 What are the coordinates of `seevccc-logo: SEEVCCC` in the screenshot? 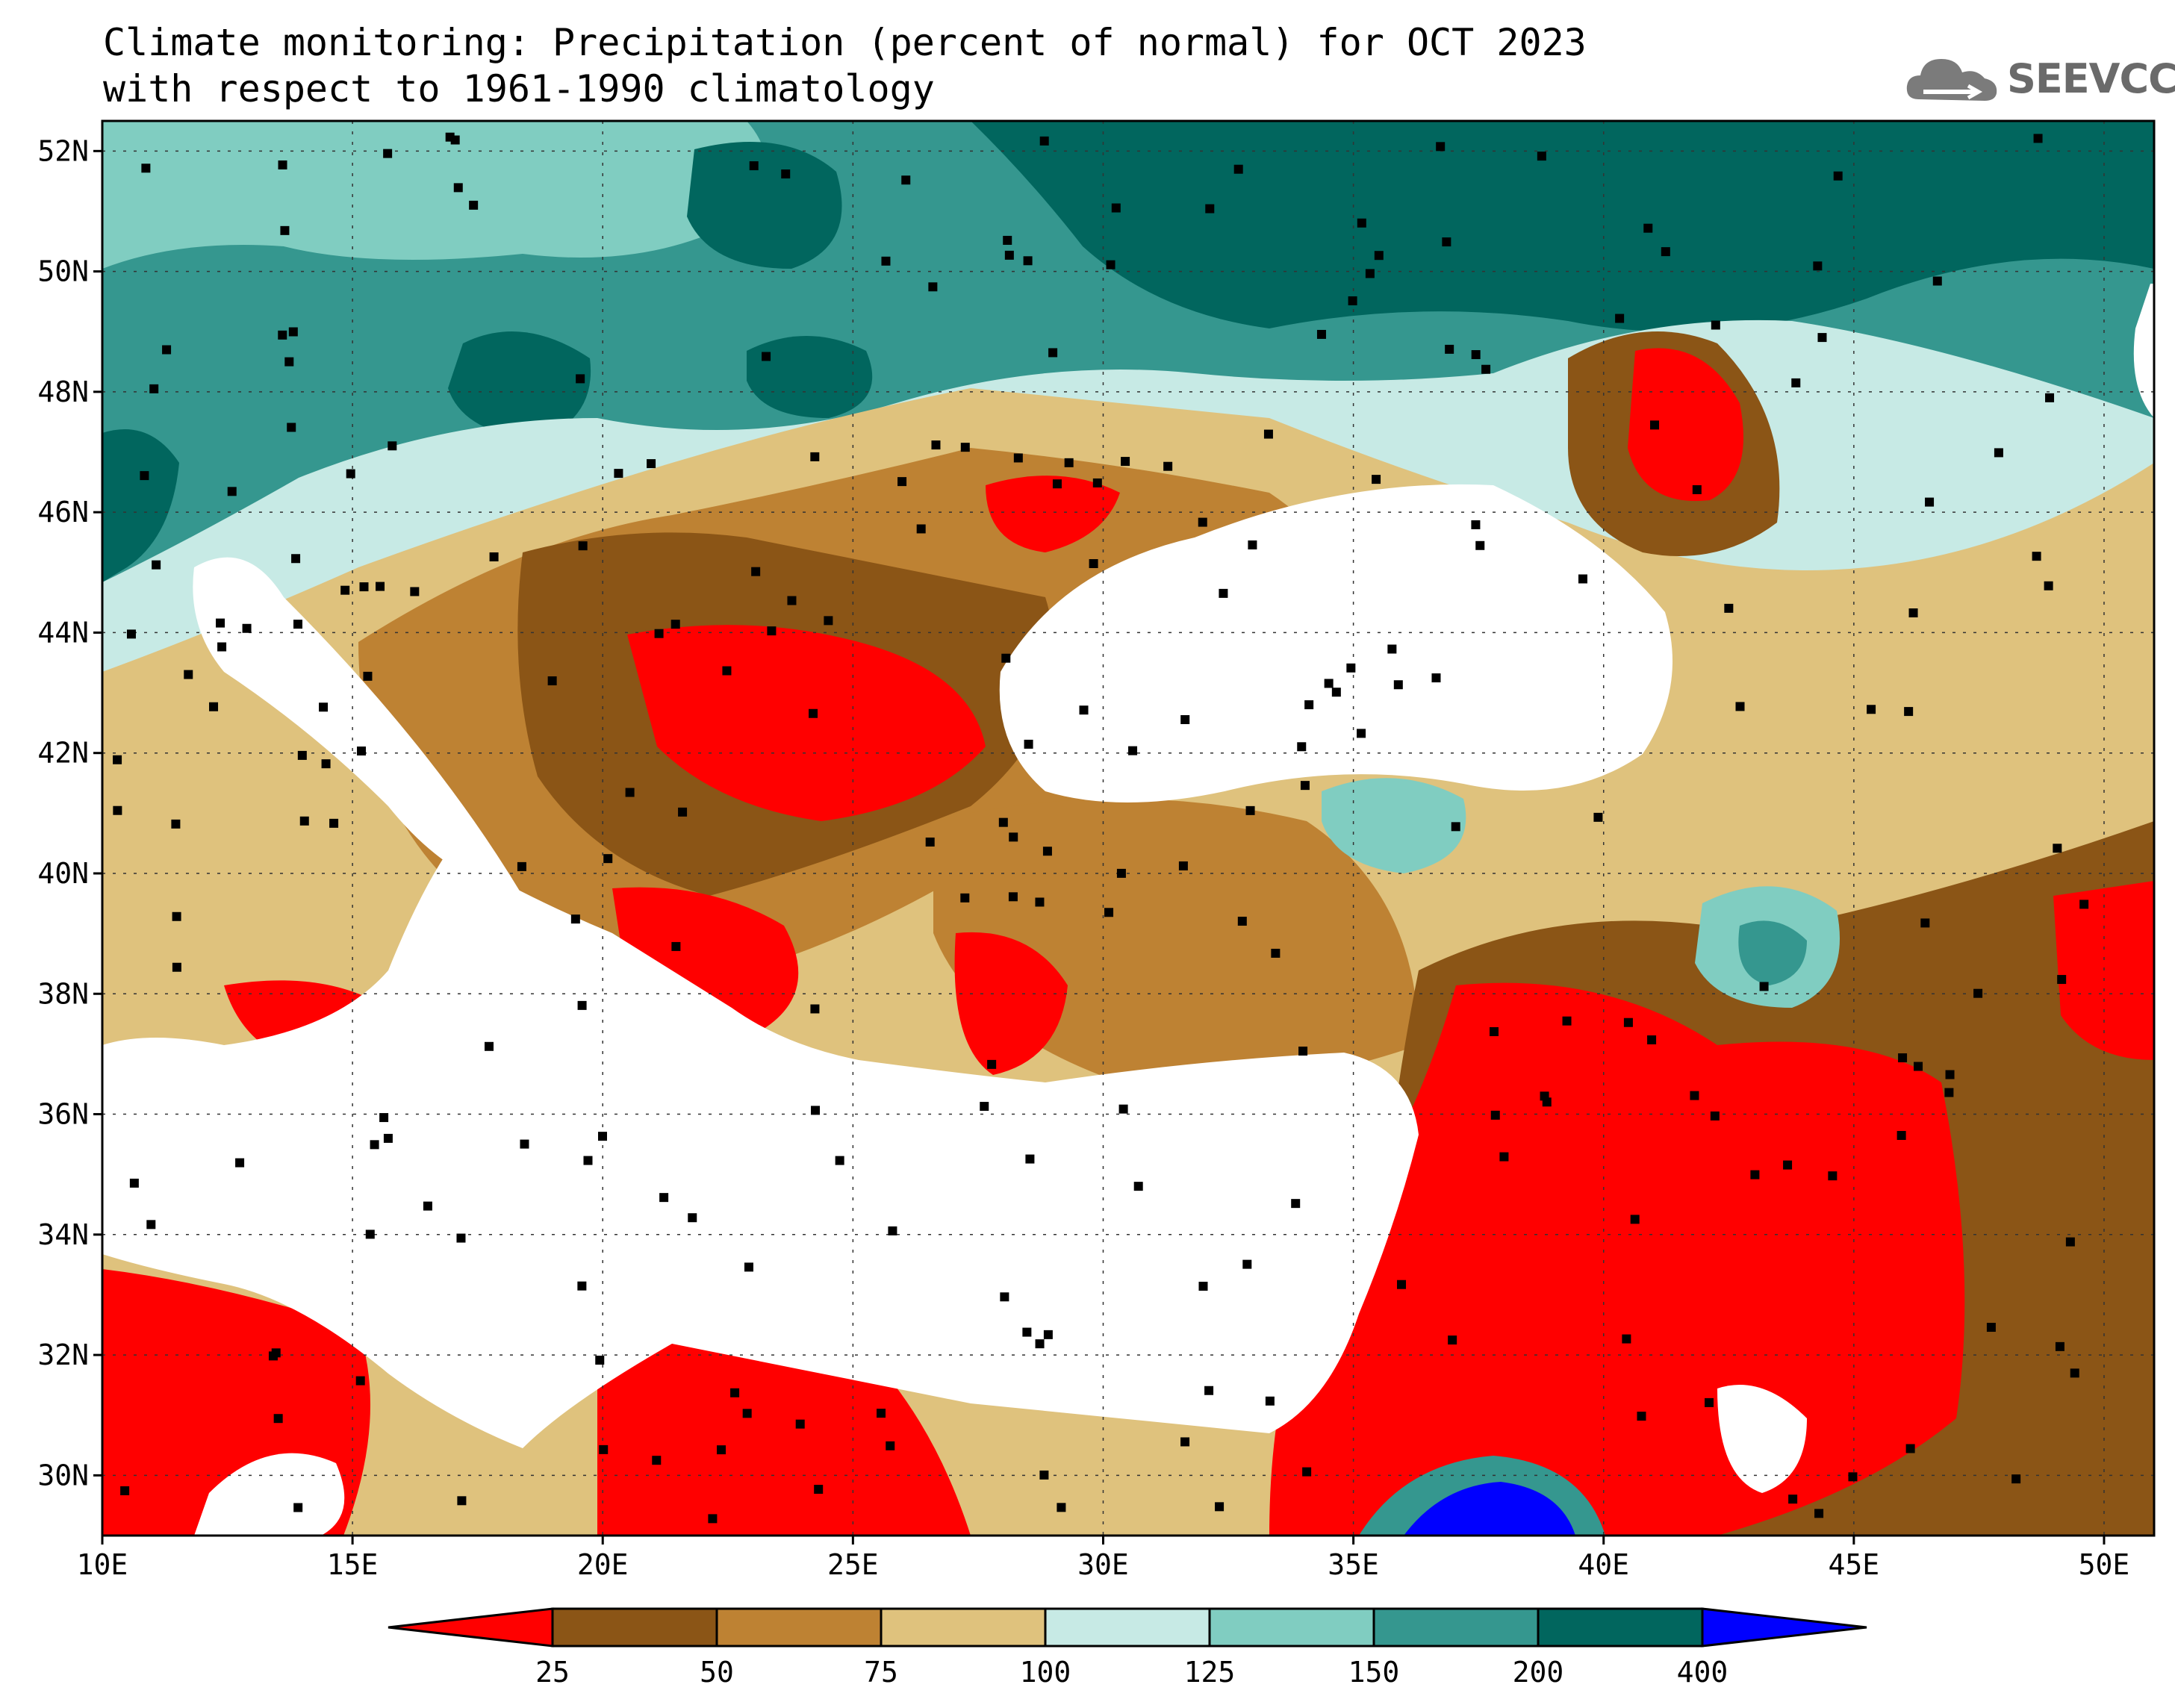 It's located at (2040, 78).